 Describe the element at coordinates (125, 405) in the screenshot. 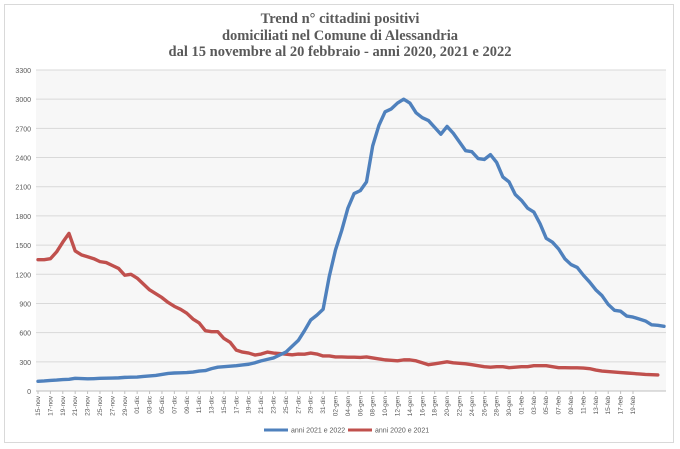

I see `x-tick-label: 29-nov` at that location.